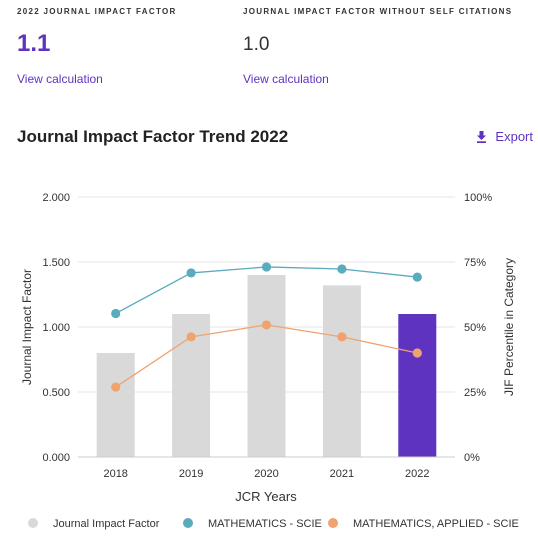 The height and width of the screenshot is (537, 538). I want to click on jif-no-self-value: 1.0, so click(256, 44).